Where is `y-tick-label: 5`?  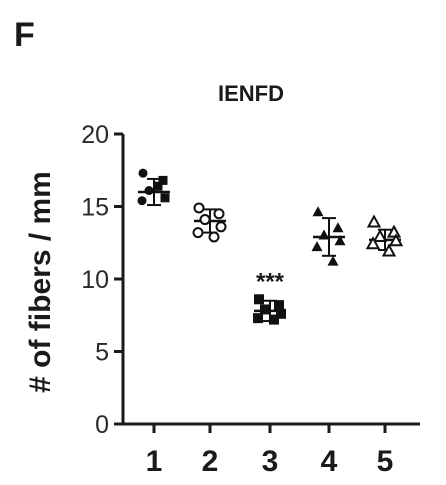 y-tick-label: 5 is located at coordinates (102, 353).